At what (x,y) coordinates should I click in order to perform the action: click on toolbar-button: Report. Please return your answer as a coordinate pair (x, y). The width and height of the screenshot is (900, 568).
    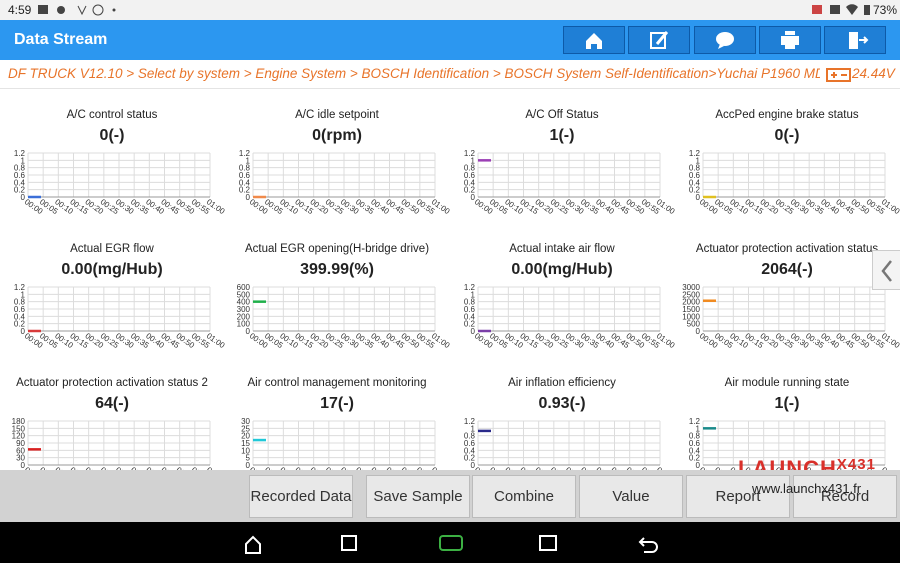
    Looking at the image, I should click on (738, 496).